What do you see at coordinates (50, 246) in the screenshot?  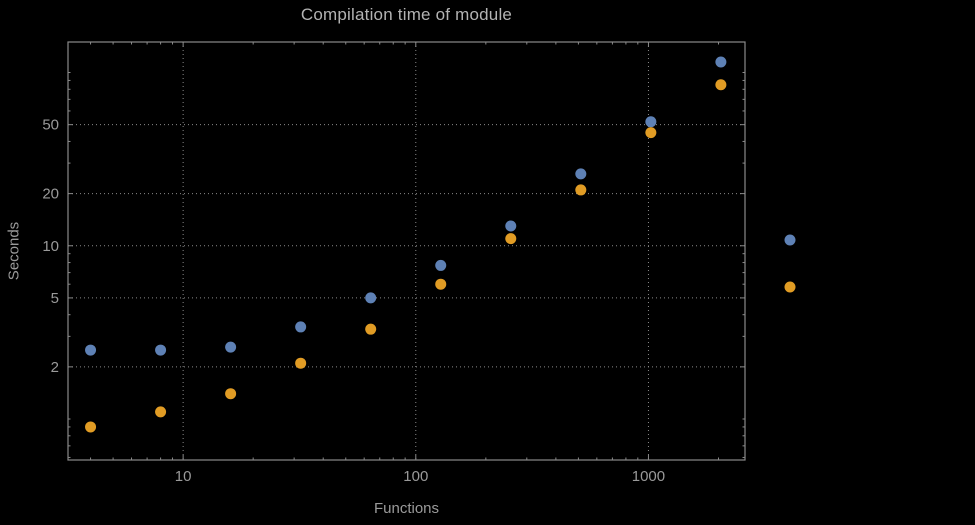 I see `y-tick-label: 10` at bounding box center [50, 246].